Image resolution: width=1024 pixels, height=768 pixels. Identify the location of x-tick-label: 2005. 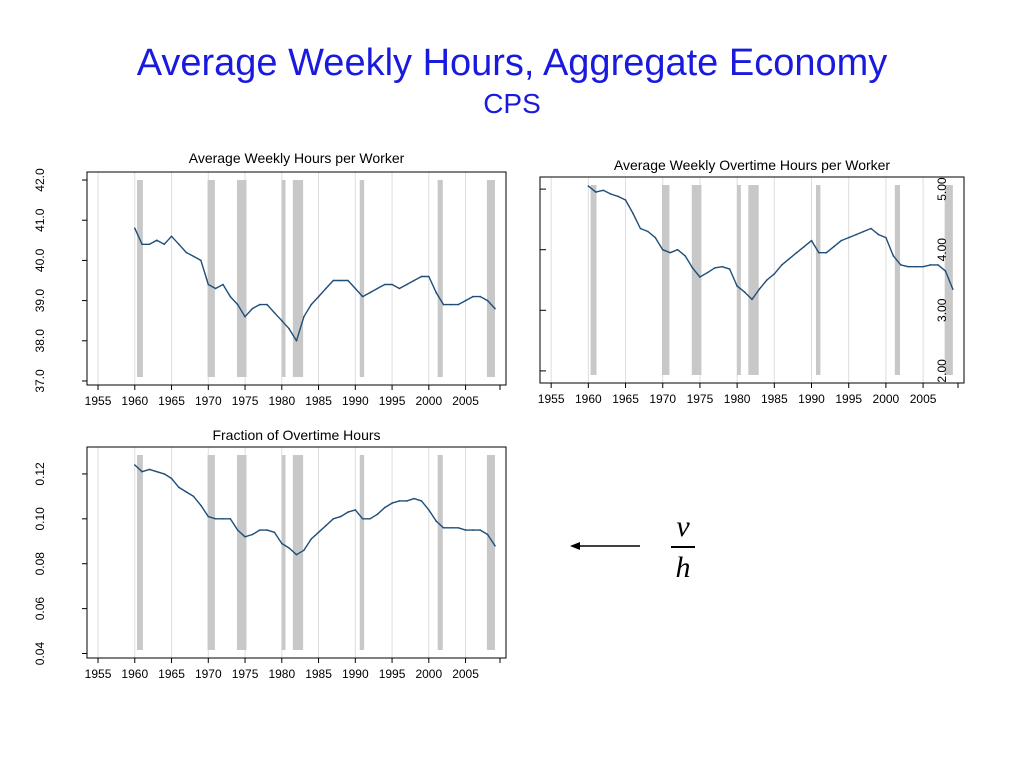
(465, 674).